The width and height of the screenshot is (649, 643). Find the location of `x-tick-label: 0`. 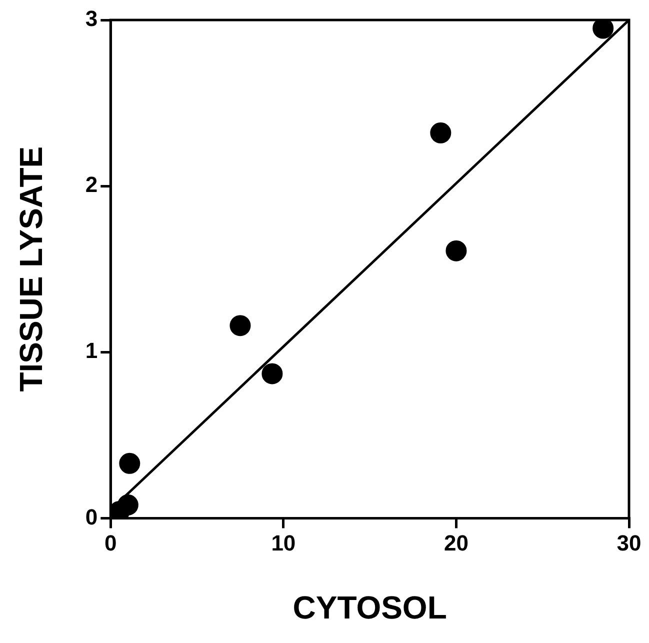

x-tick-label: 0 is located at coordinates (110, 543).